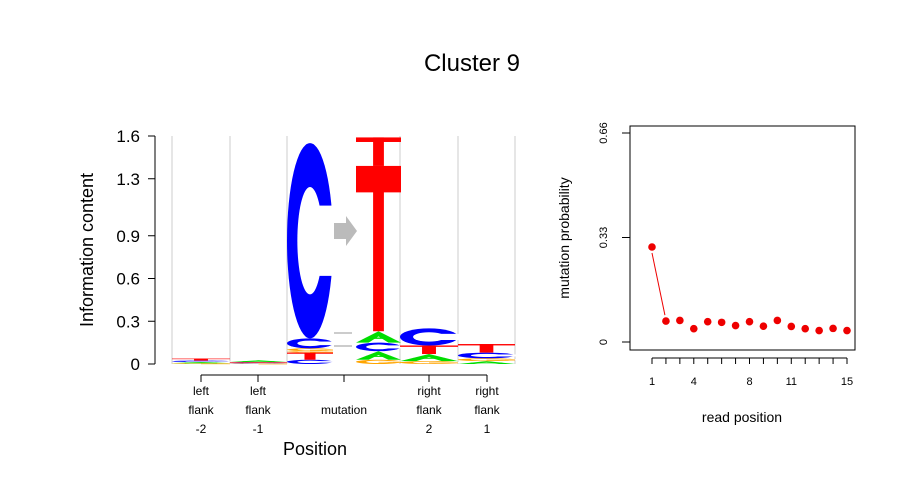 This screenshot has height=500, width=900. Describe the element at coordinates (128, 279) in the screenshot. I see `logo-y-tick-label: 0.6` at that location.